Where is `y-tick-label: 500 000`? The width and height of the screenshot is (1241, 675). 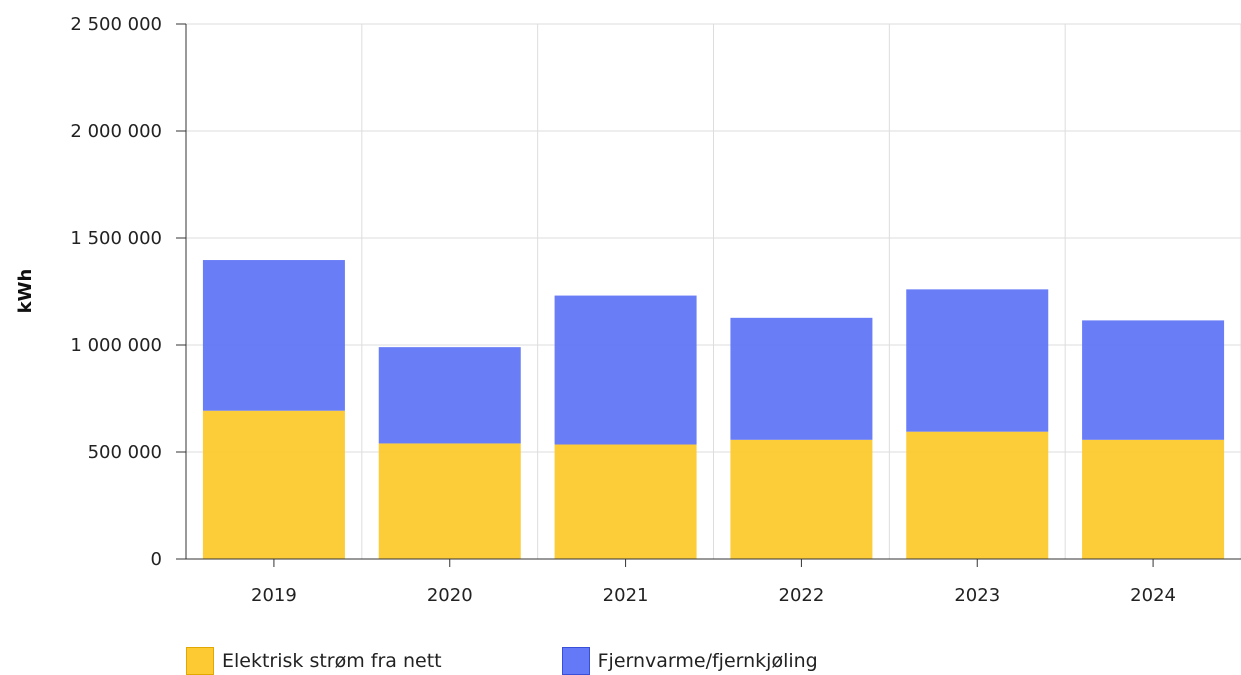 y-tick-label: 500 000 is located at coordinates (125, 452).